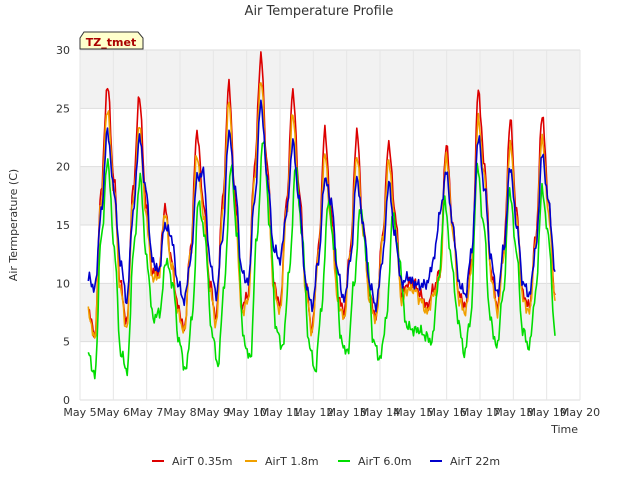 The width and height of the screenshot is (640, 480). What do you see at coordinates (447, 412) in the screenshot?
I see `x-tick-label: May 16` at bounding box center [447, 412].